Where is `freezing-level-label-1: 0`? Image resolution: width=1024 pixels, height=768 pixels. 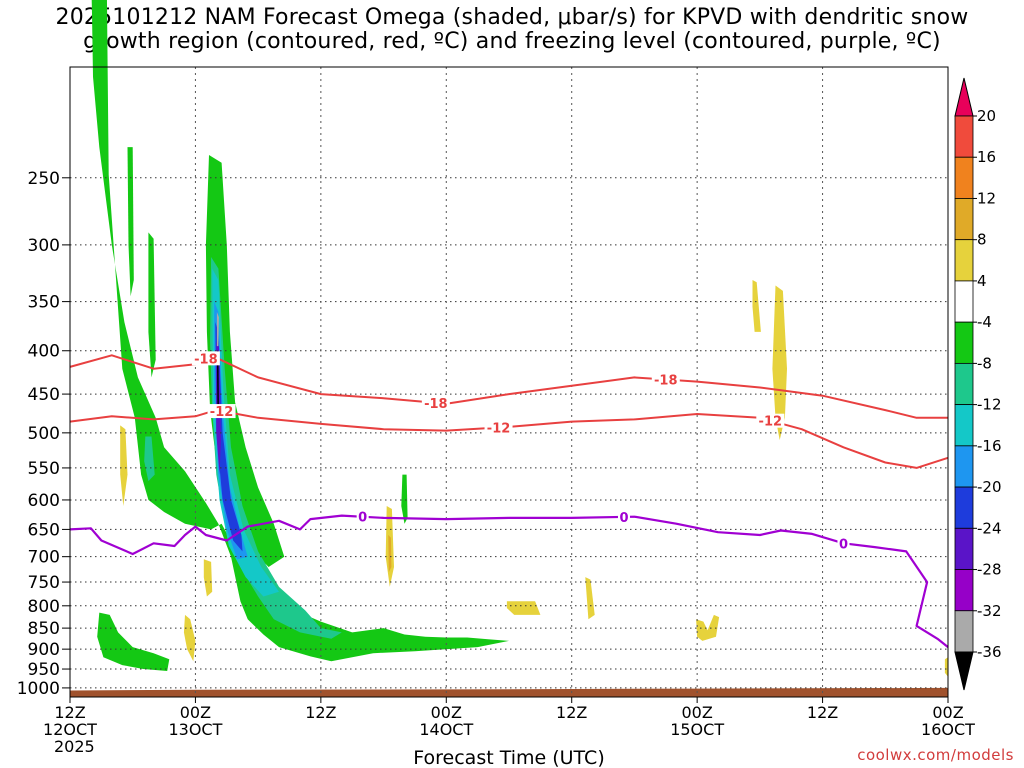
freezing-level-label-1: 0 is located at coordinates (623, 518).